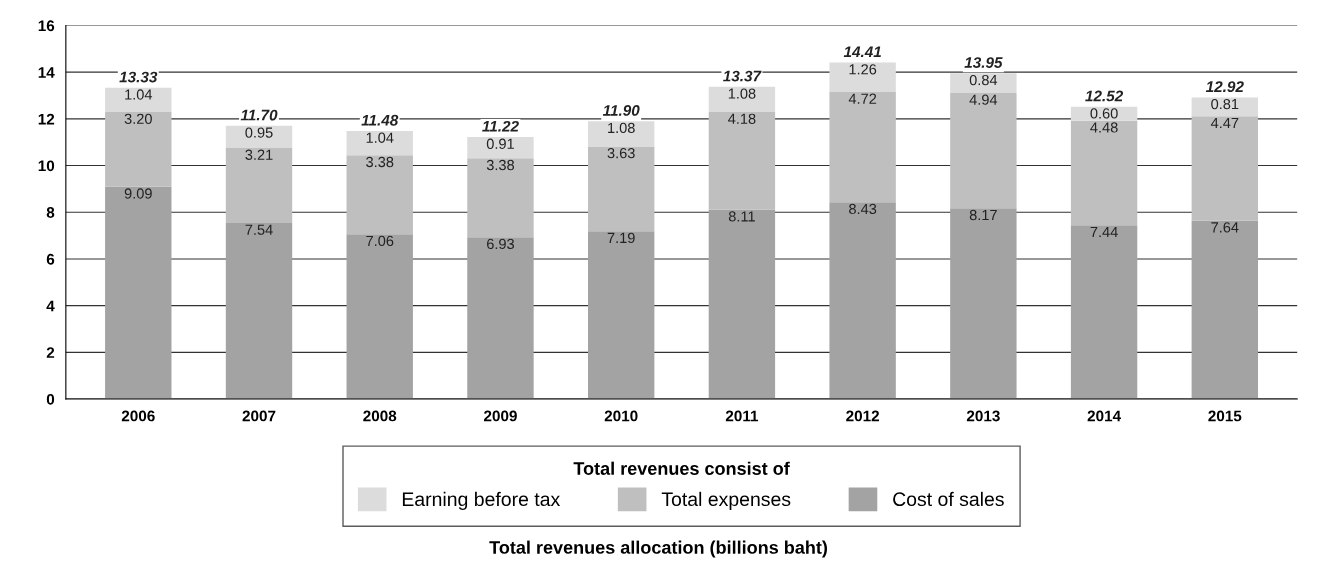  Describe the element at coordinates (1224, 87) in the screenshot. I see `total-label: 12.92` at that location.